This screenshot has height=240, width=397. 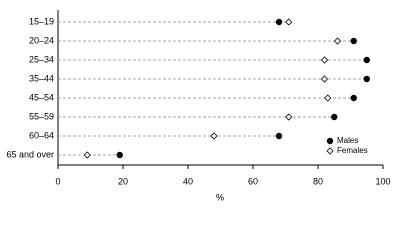 I want to click on x-axis-label: %, so click(x=220, y=197).